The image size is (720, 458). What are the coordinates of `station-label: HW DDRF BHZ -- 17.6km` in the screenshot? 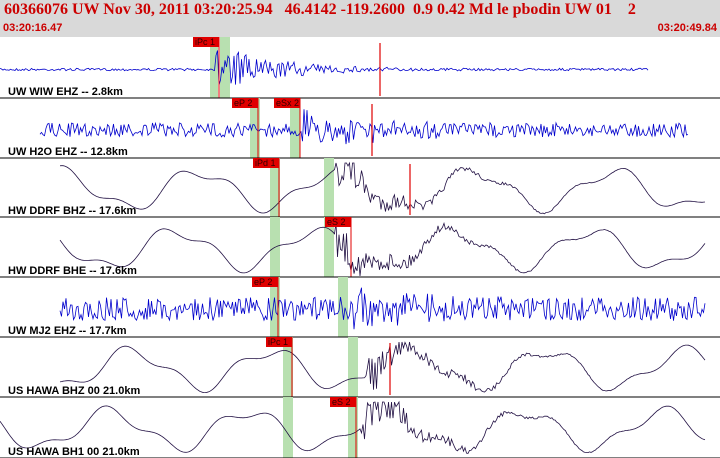 It's located at (72, 211).